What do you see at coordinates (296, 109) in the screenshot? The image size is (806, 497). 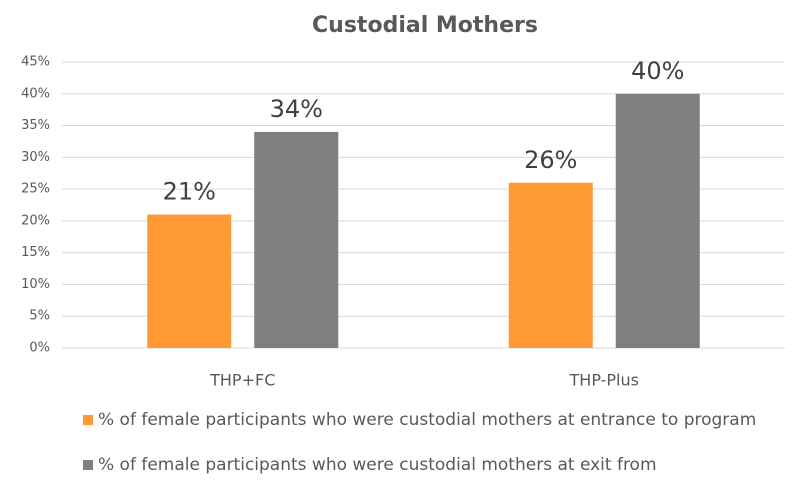 I see `value-label: 34%` at bounding box center [296, 109].